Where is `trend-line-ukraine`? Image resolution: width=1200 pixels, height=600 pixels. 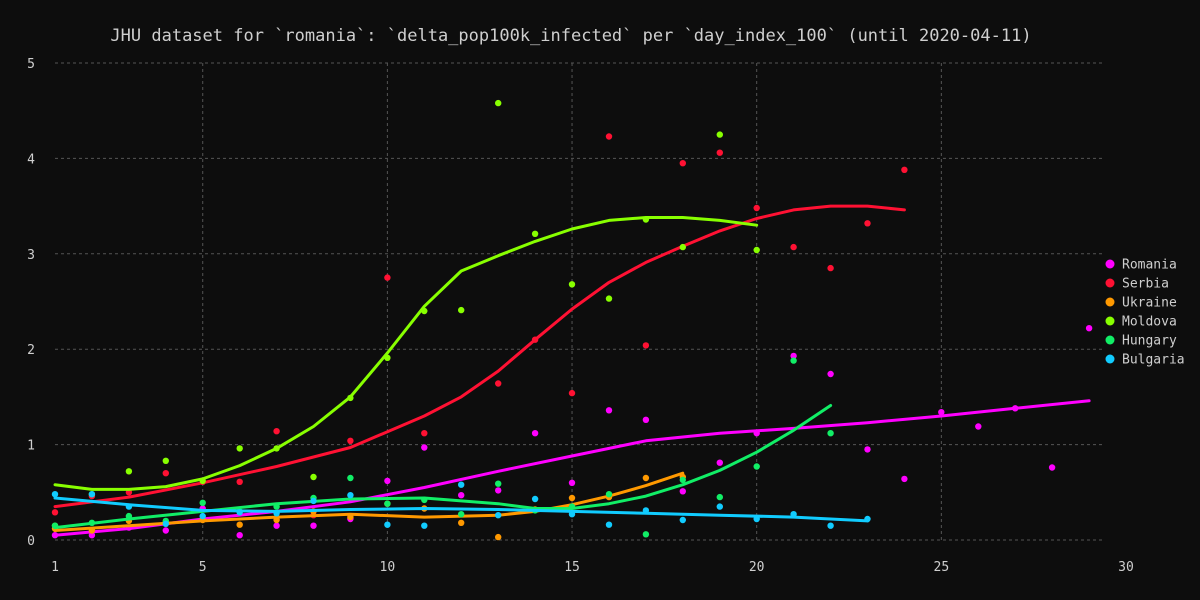 trend-line-ukraine is located at coordinates (369, 501).